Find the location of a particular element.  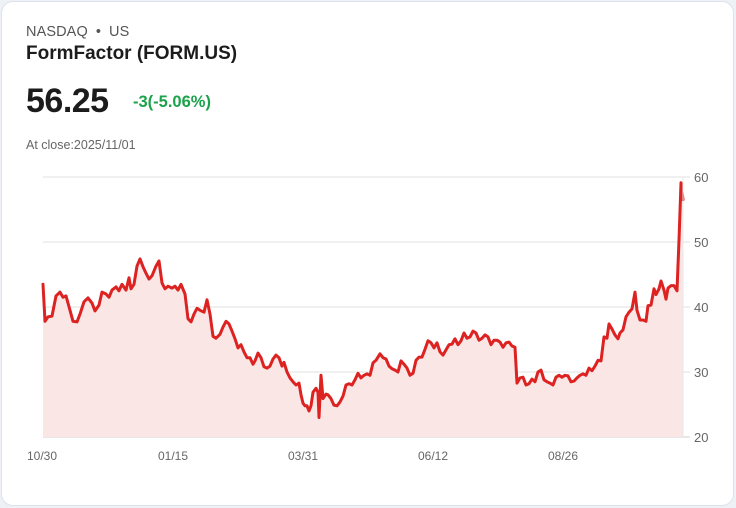

x-tick-label: 08/26 is located at coordinates (563, 456).